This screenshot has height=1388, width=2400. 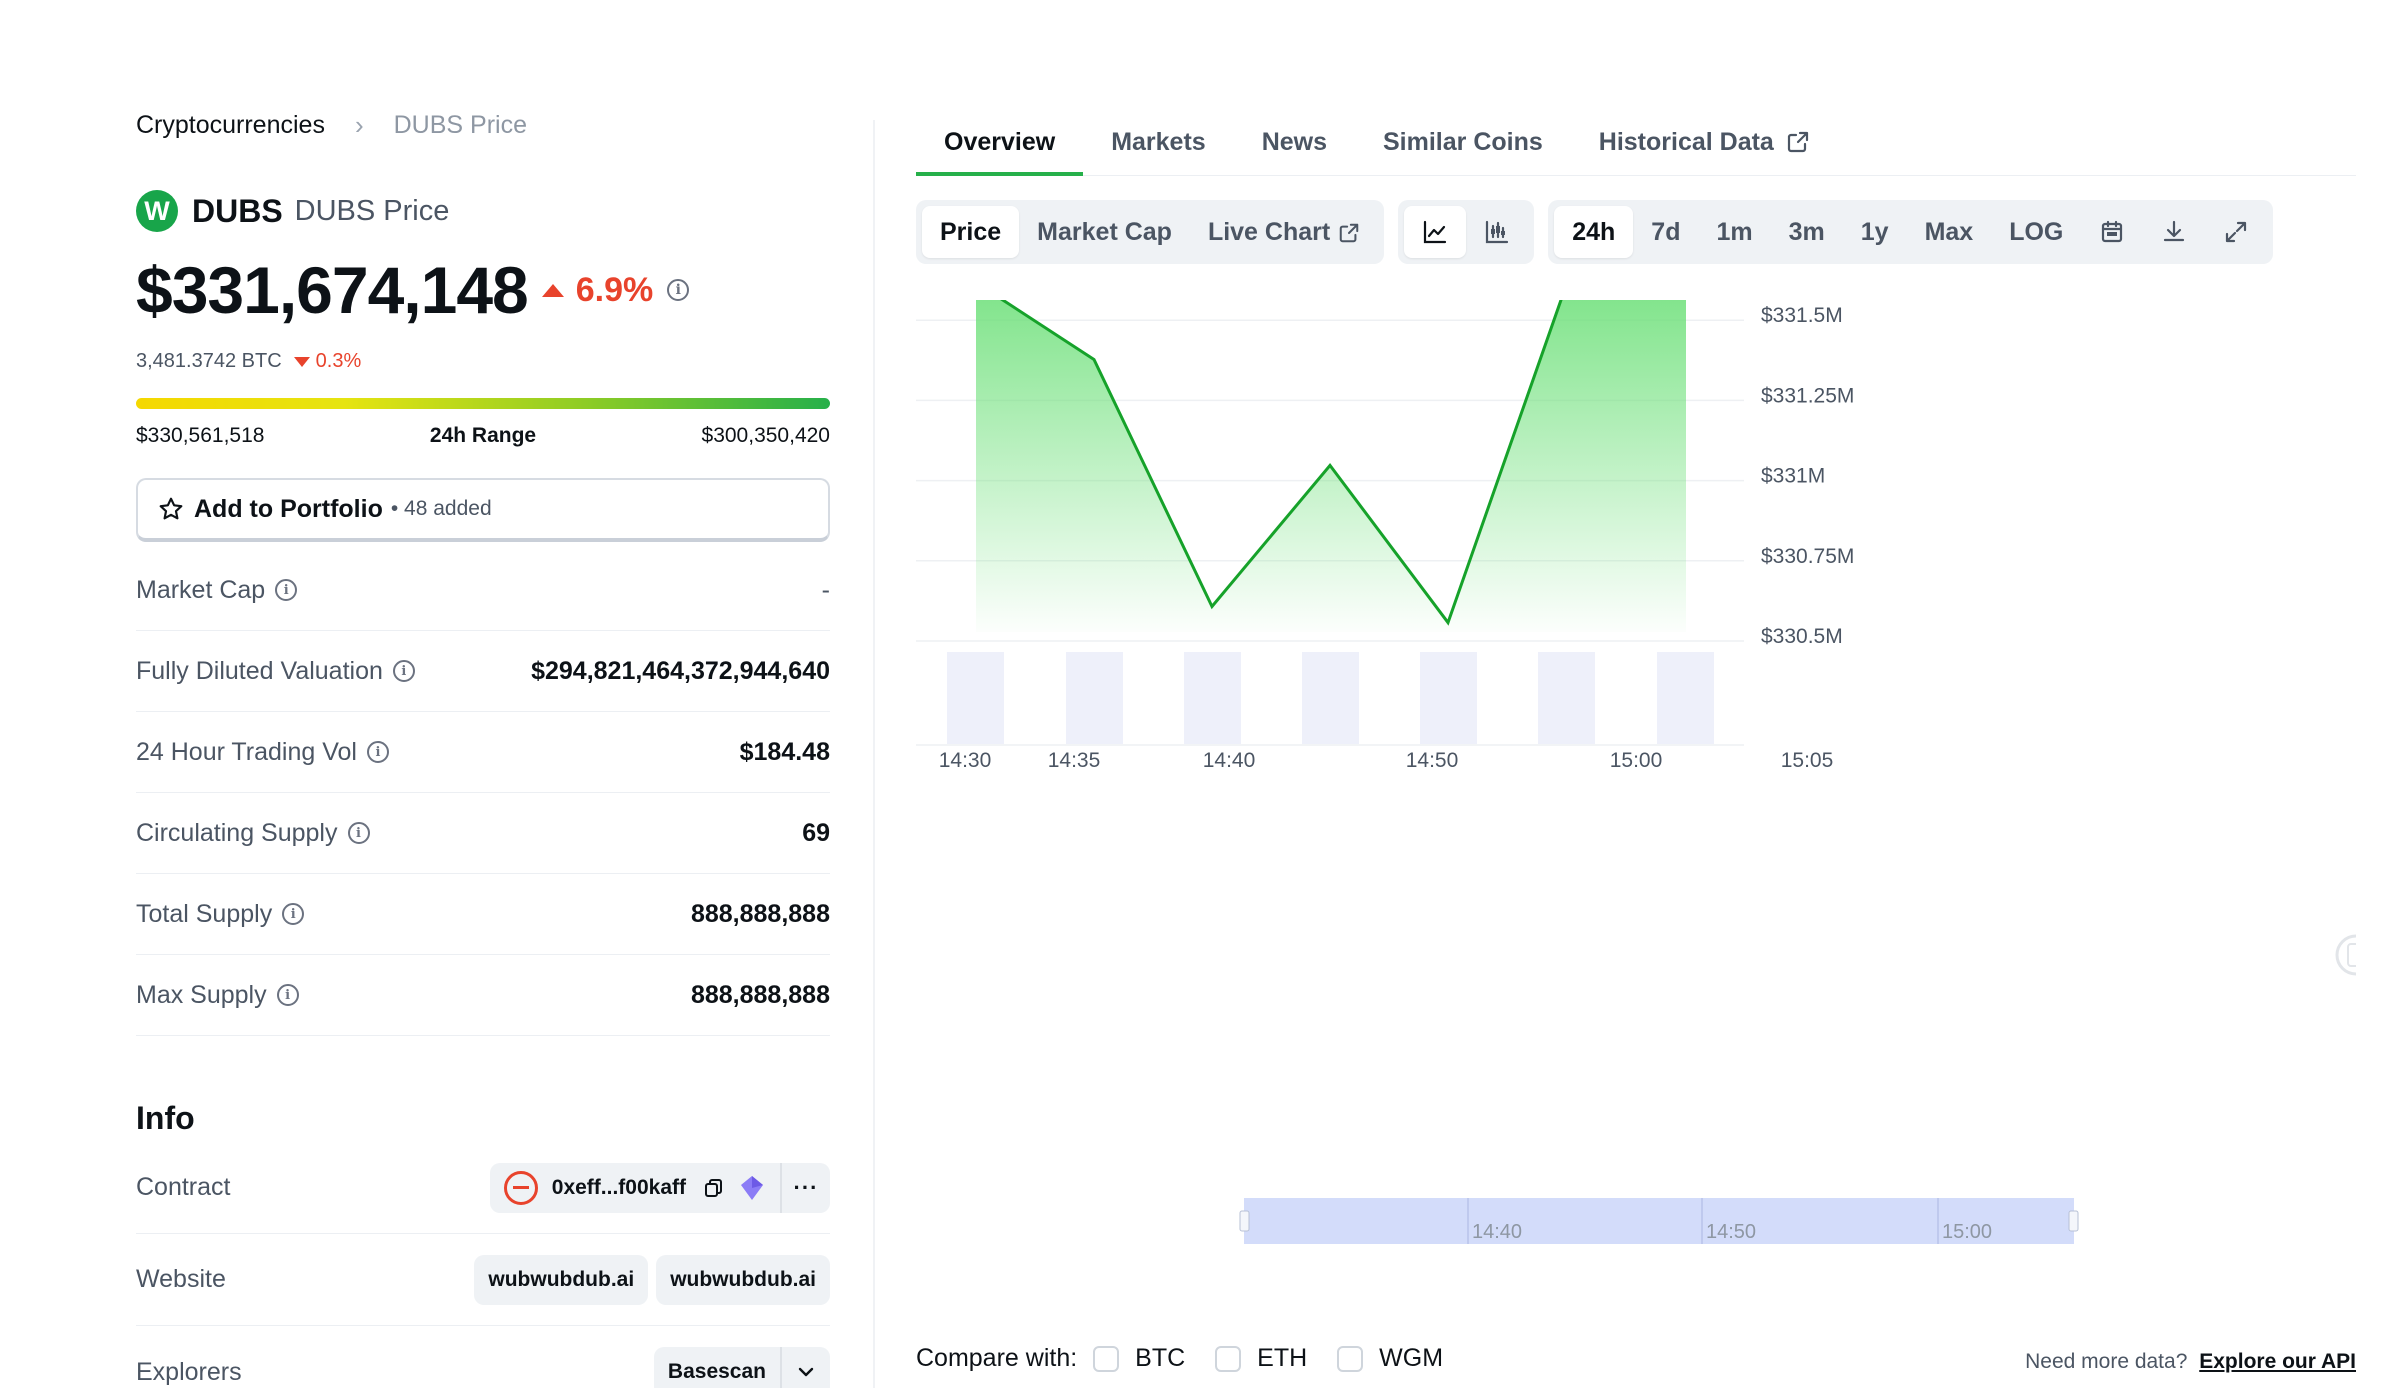 I want to click on navigator-handle-right, so click(x=2073, y=1221).